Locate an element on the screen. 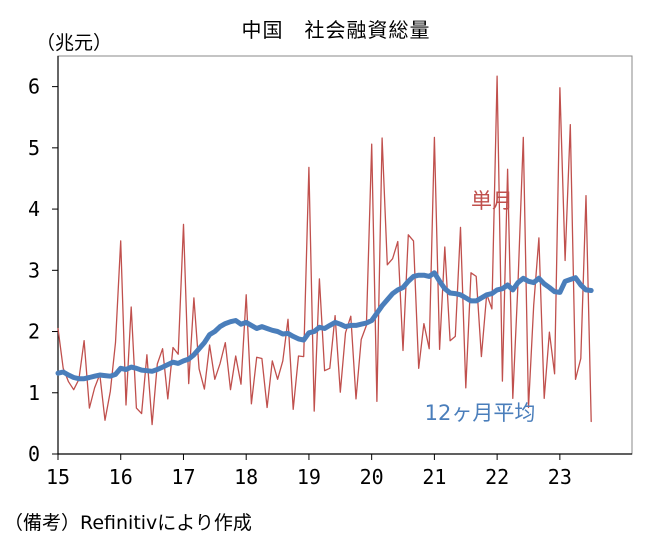  x-tick-label: 23 is located at coordinates (560, 477).